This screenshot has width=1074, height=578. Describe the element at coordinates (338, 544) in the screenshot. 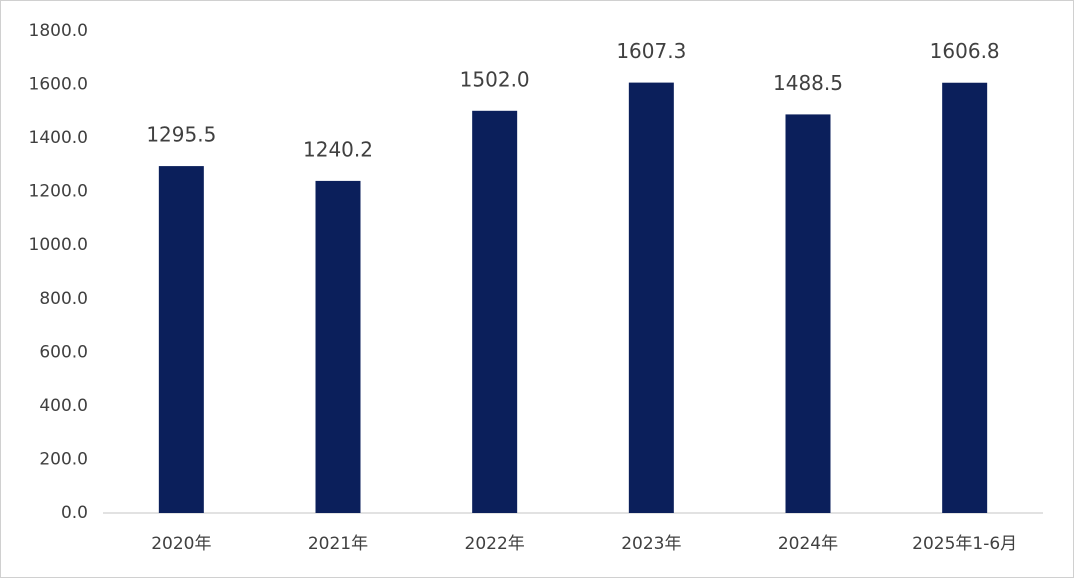

I see `x-tick-label: 2021年` at that location.